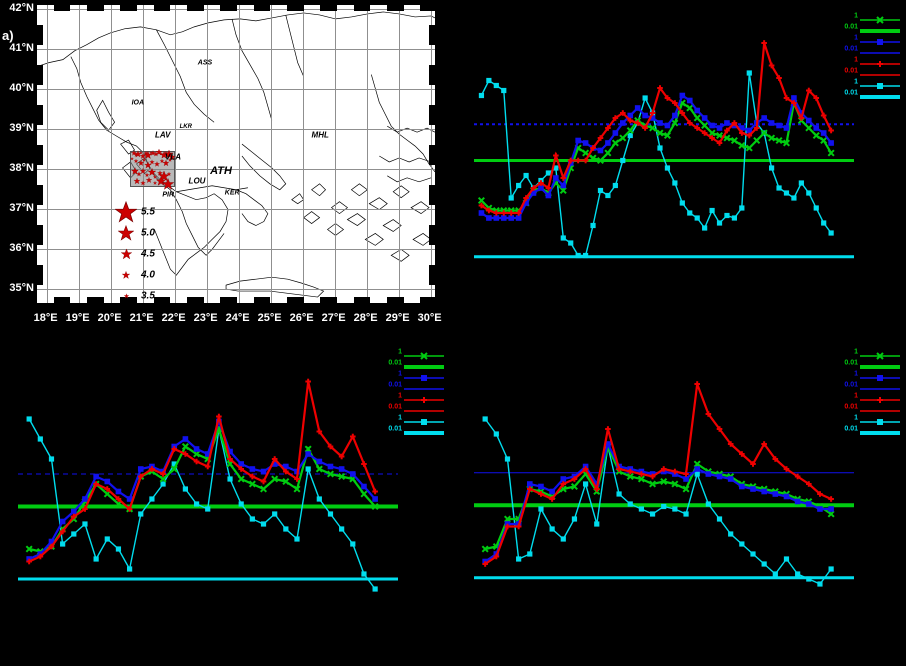  What do you see at coordinates (173, 157) in the screenshot?
I see `station-label-vla: VLA` at bounding box center [173, 157].